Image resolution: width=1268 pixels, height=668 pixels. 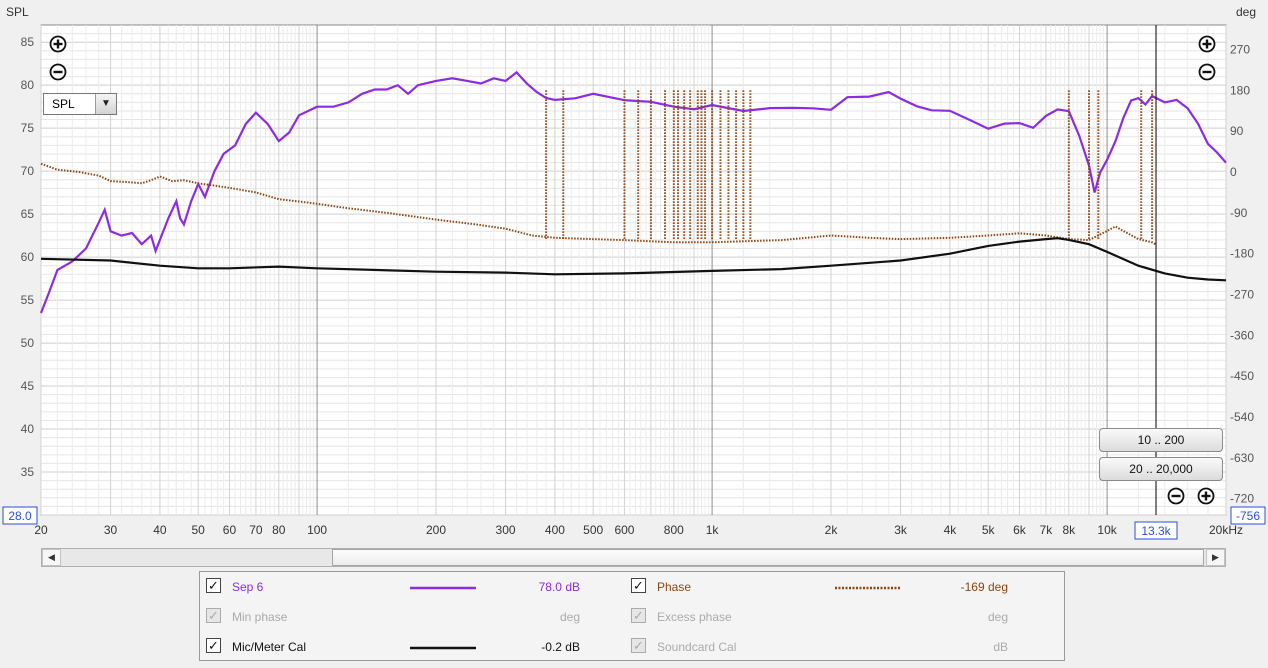 What do you see at coordinates (560, 647) in the screenshot?
I see `legend-value-mic-meter-cal: -0.2 dB` at bounding box center [560, 647].